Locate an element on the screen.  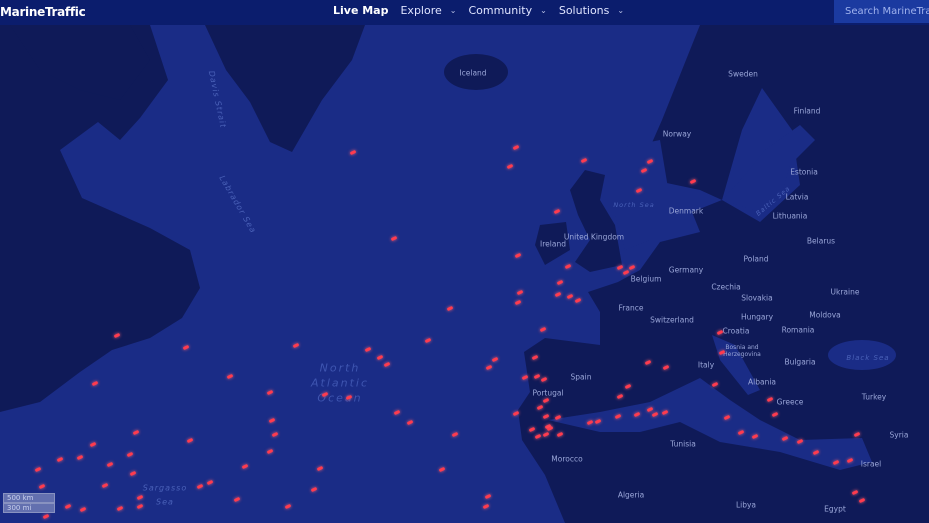
nav-label: Solutions is located at coordinates (584, 10).